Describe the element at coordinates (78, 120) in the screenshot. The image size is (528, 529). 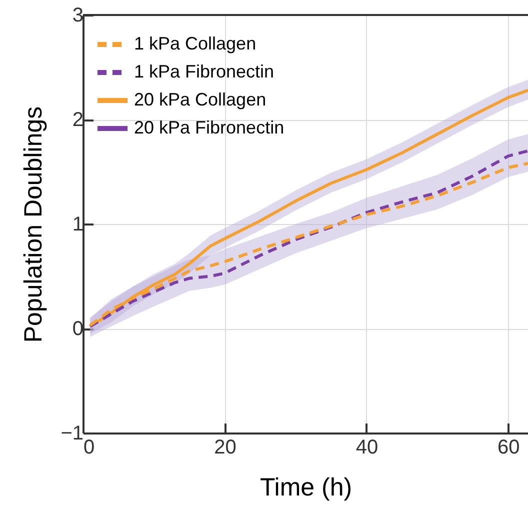
I see `y-tick-label: 2` at that location.